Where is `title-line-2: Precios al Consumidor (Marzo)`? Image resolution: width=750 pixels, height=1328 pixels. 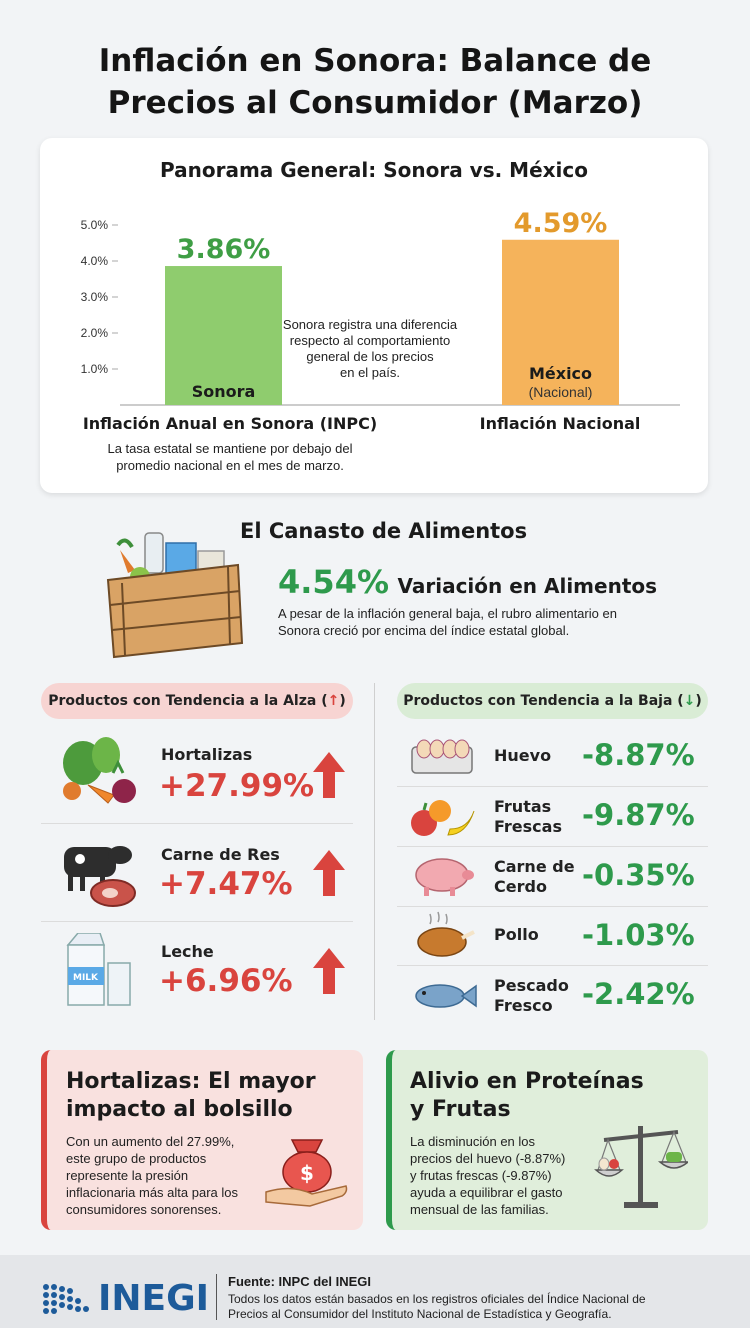 title-line-2: Precios al Consumidor (Marzo) is located at coordinates (375, 103).